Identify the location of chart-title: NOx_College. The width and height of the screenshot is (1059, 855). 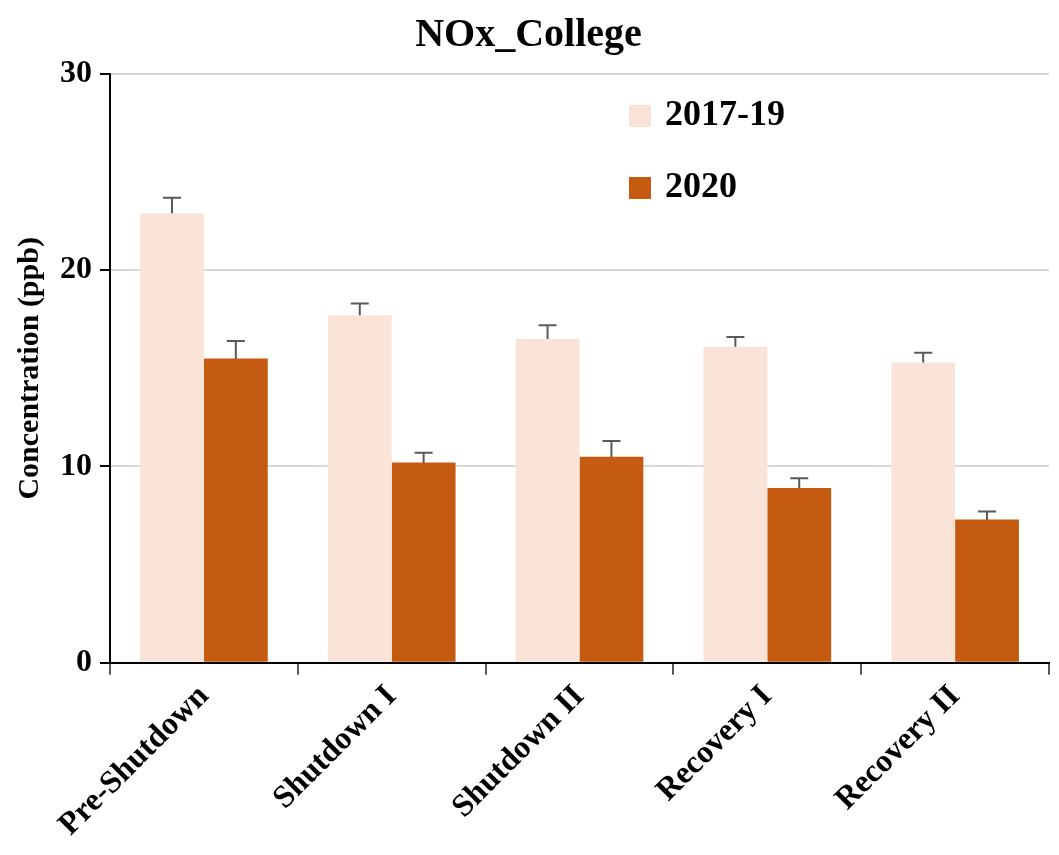
(528, 33).